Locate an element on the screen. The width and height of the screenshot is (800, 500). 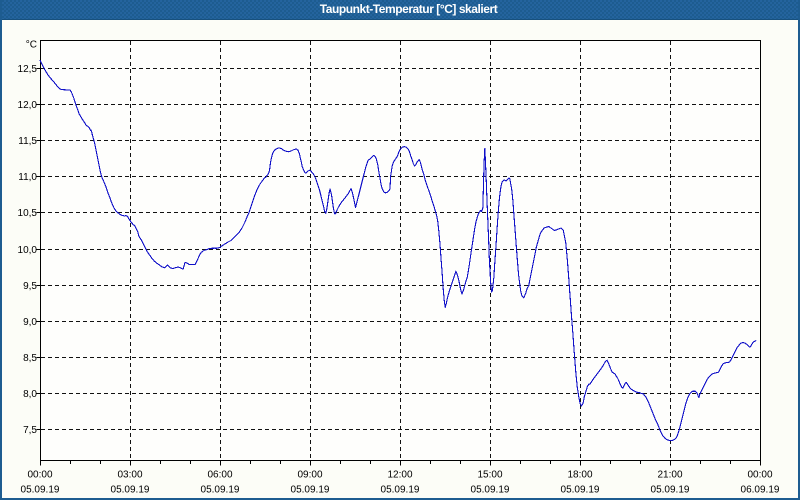
svg-text: 10,5 is located at coordinates (28, 213).